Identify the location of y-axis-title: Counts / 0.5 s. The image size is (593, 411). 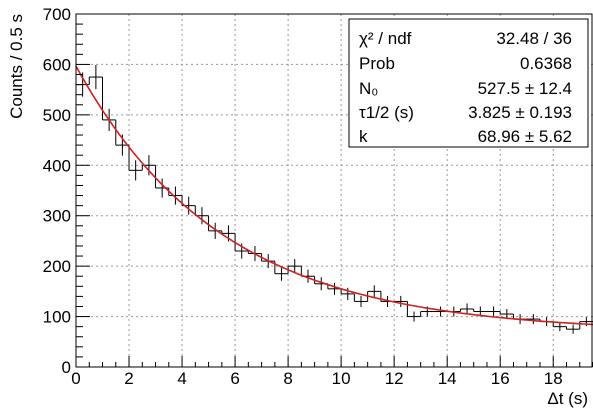
(16, 66).